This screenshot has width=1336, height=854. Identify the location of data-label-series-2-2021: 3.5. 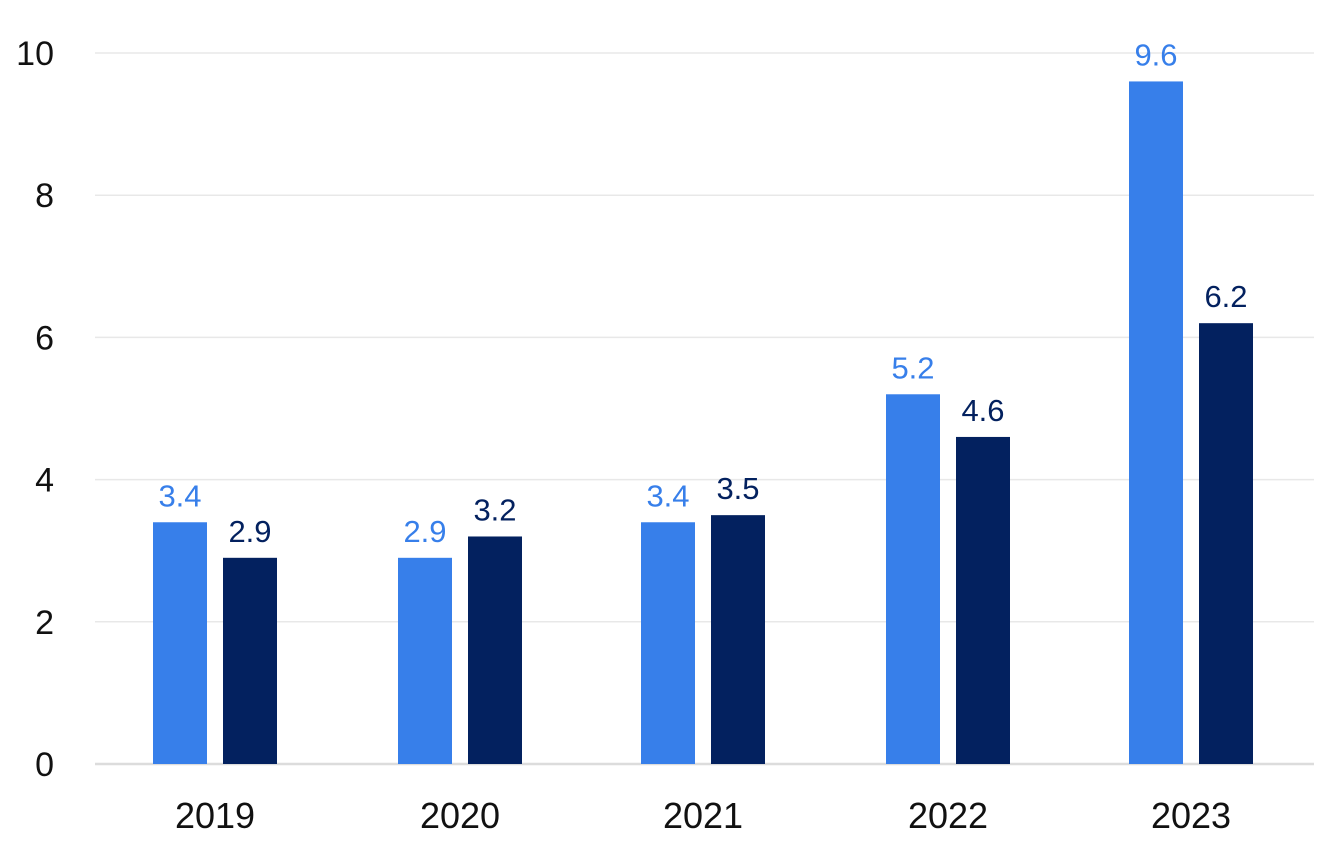
(737, 488).